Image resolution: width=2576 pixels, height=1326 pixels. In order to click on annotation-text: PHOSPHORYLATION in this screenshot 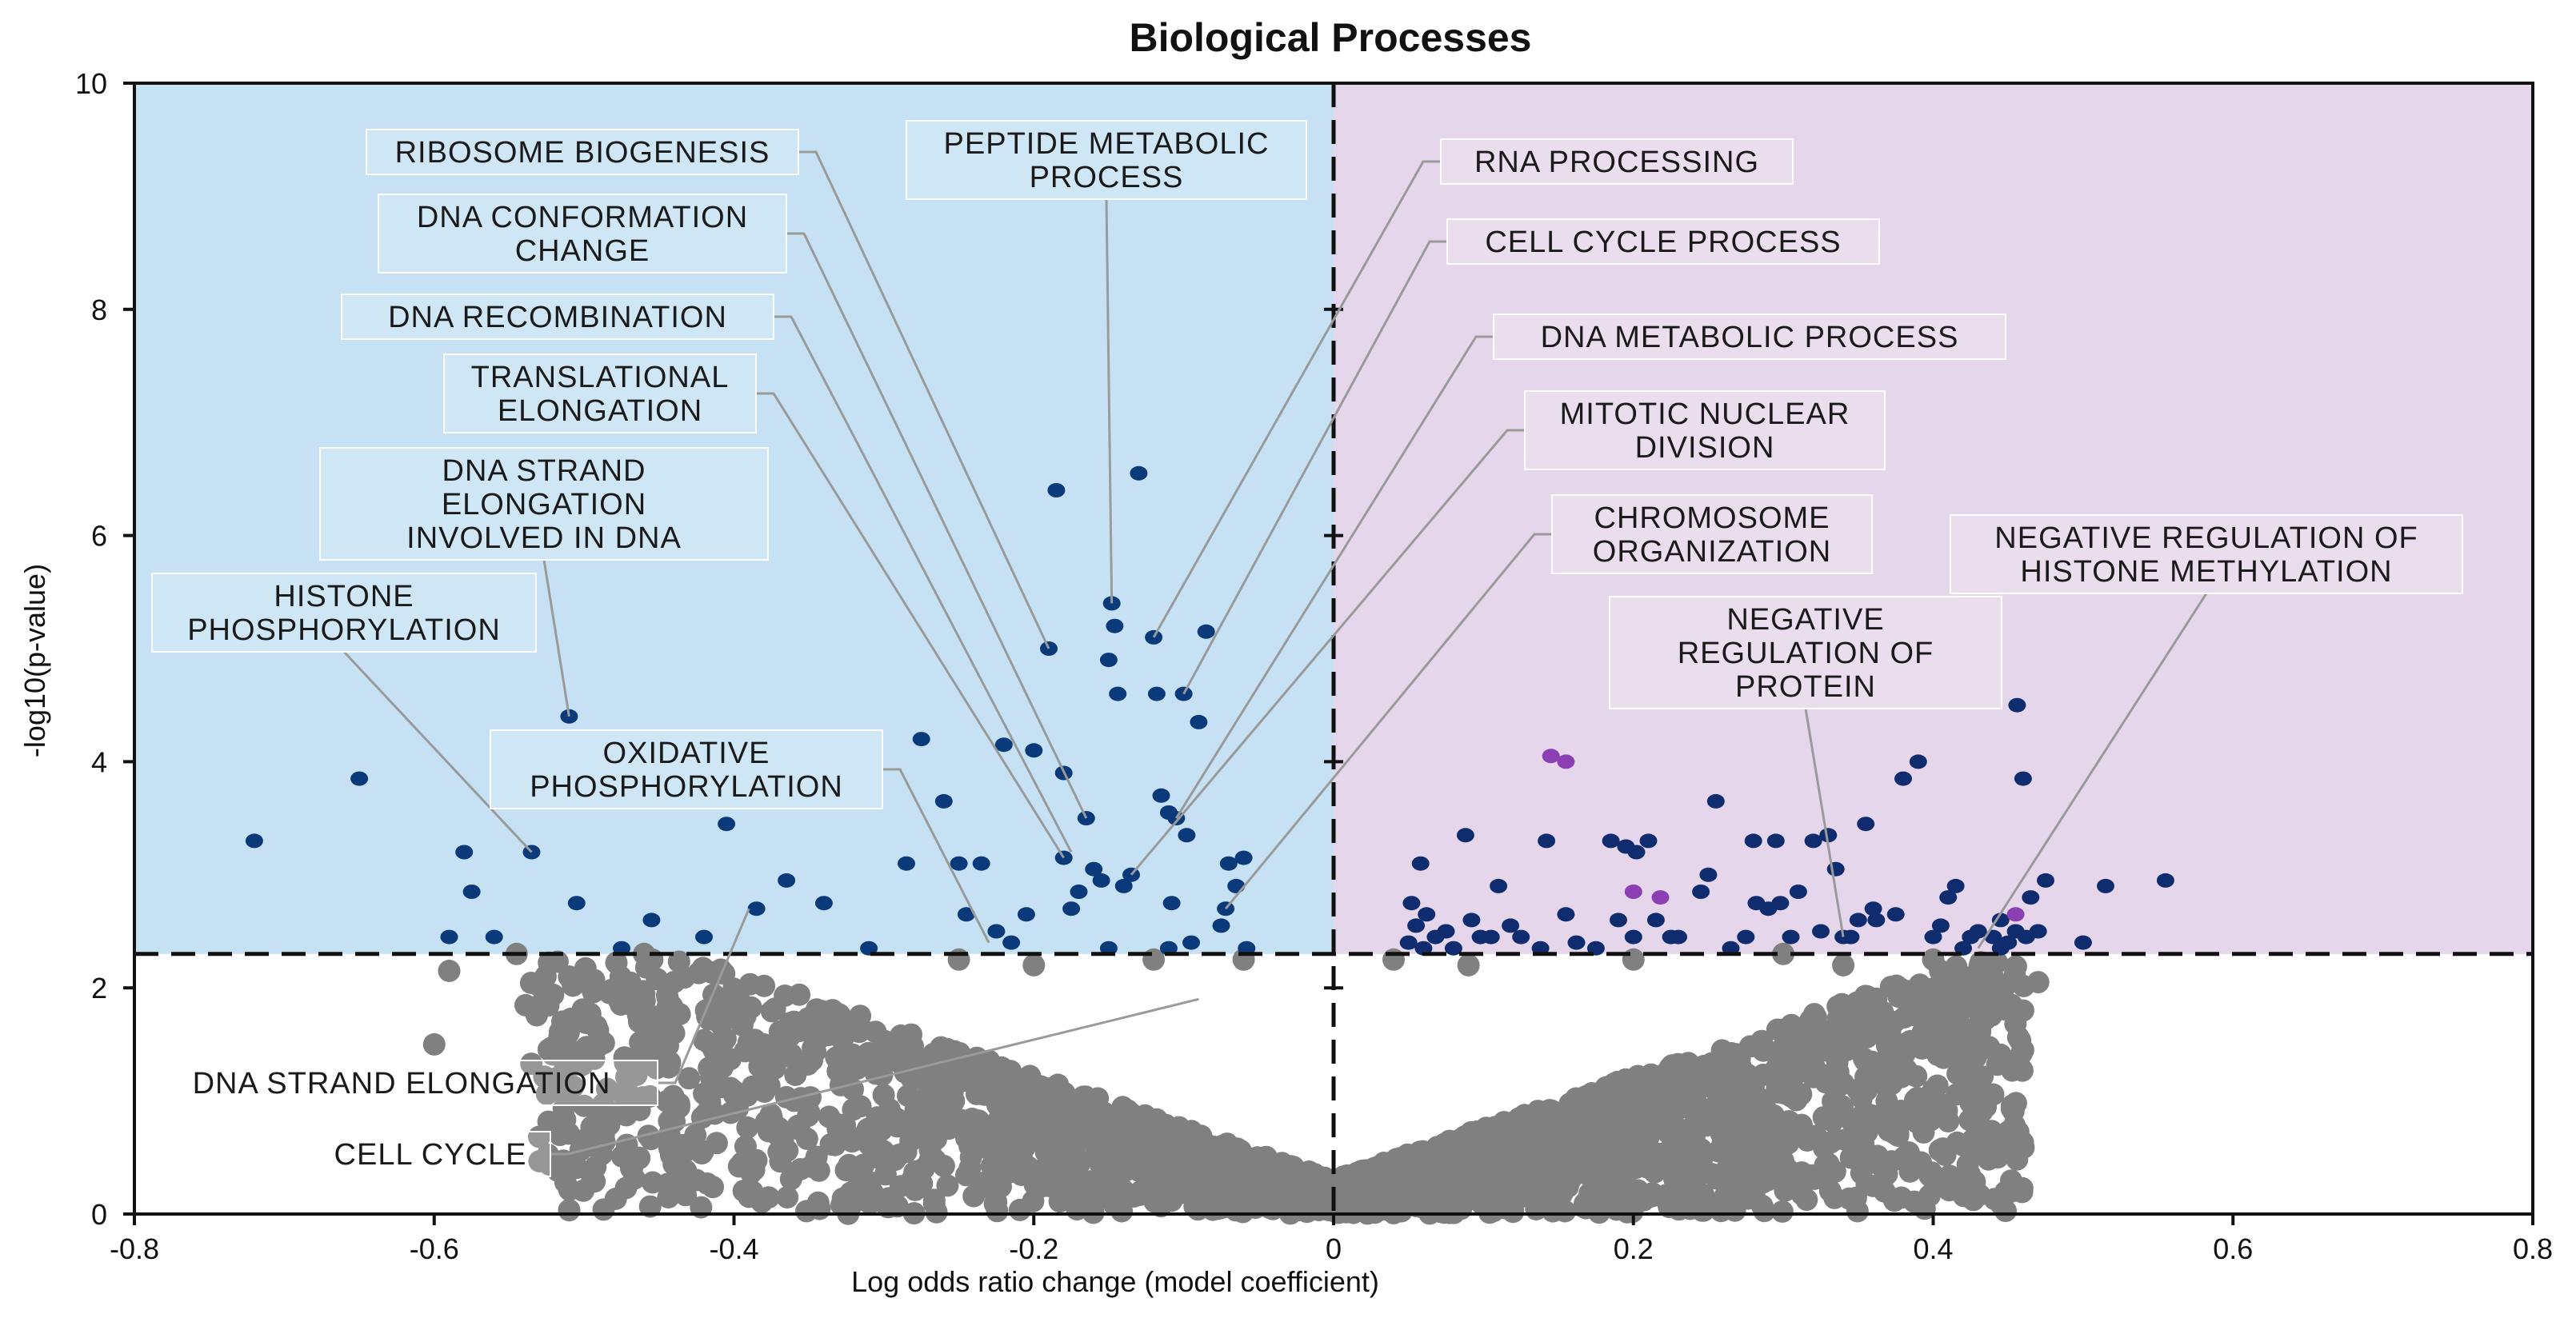, I will do `click(686, 787)`.